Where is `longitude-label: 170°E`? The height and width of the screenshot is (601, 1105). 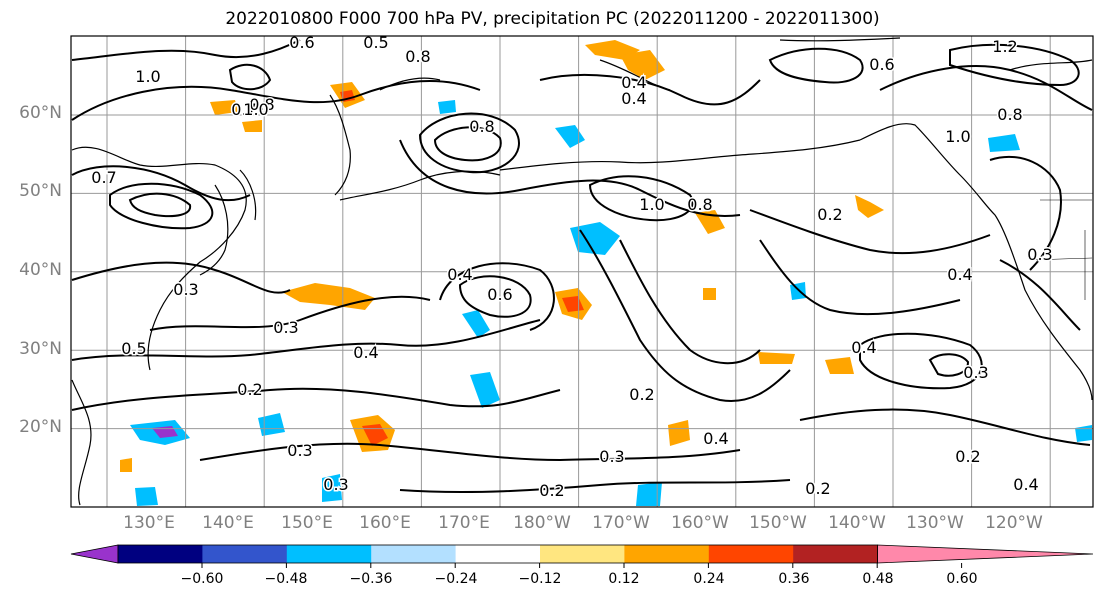
longitude-label: 170°E is located at coordinates (464, 523).